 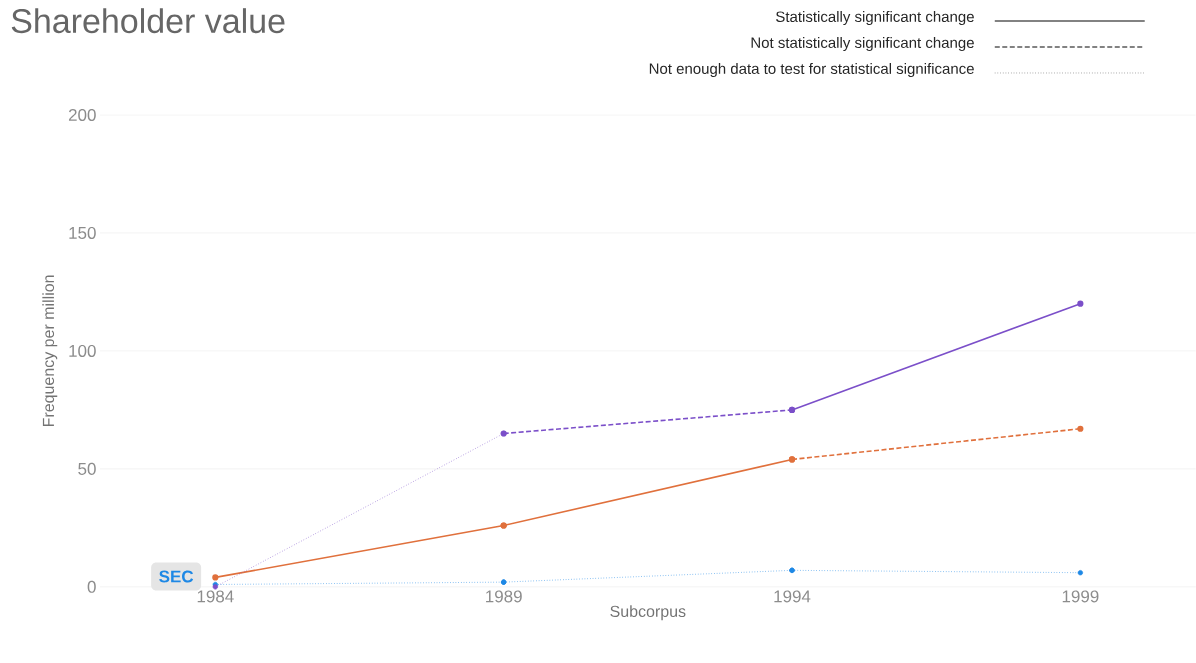 What do you see at coordinates (82, 115) in the screenshot?
I see `y-tick-label: 200` at bounding box center [82, 115].